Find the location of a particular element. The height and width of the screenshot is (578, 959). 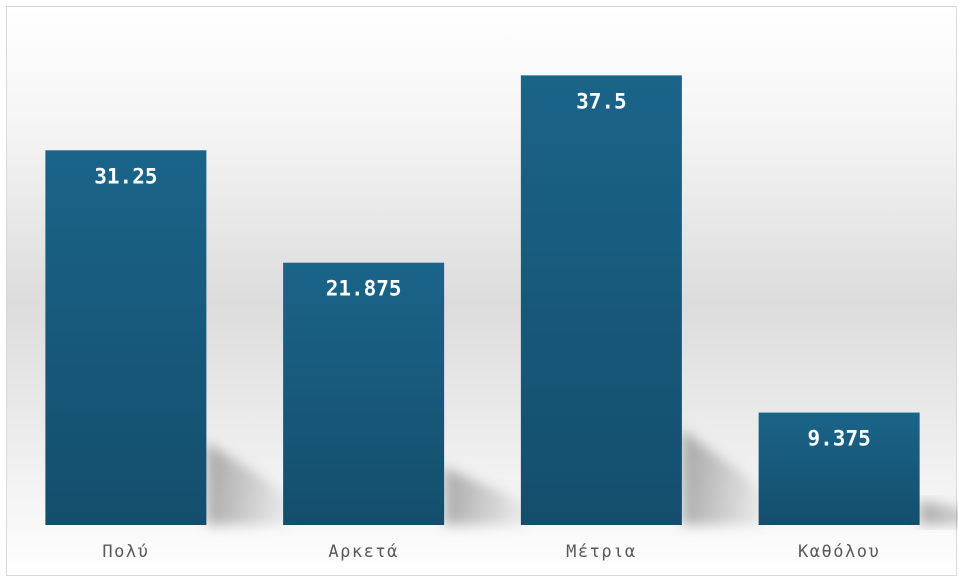

data-label: 9.375 is located at coordinates (839, 439).